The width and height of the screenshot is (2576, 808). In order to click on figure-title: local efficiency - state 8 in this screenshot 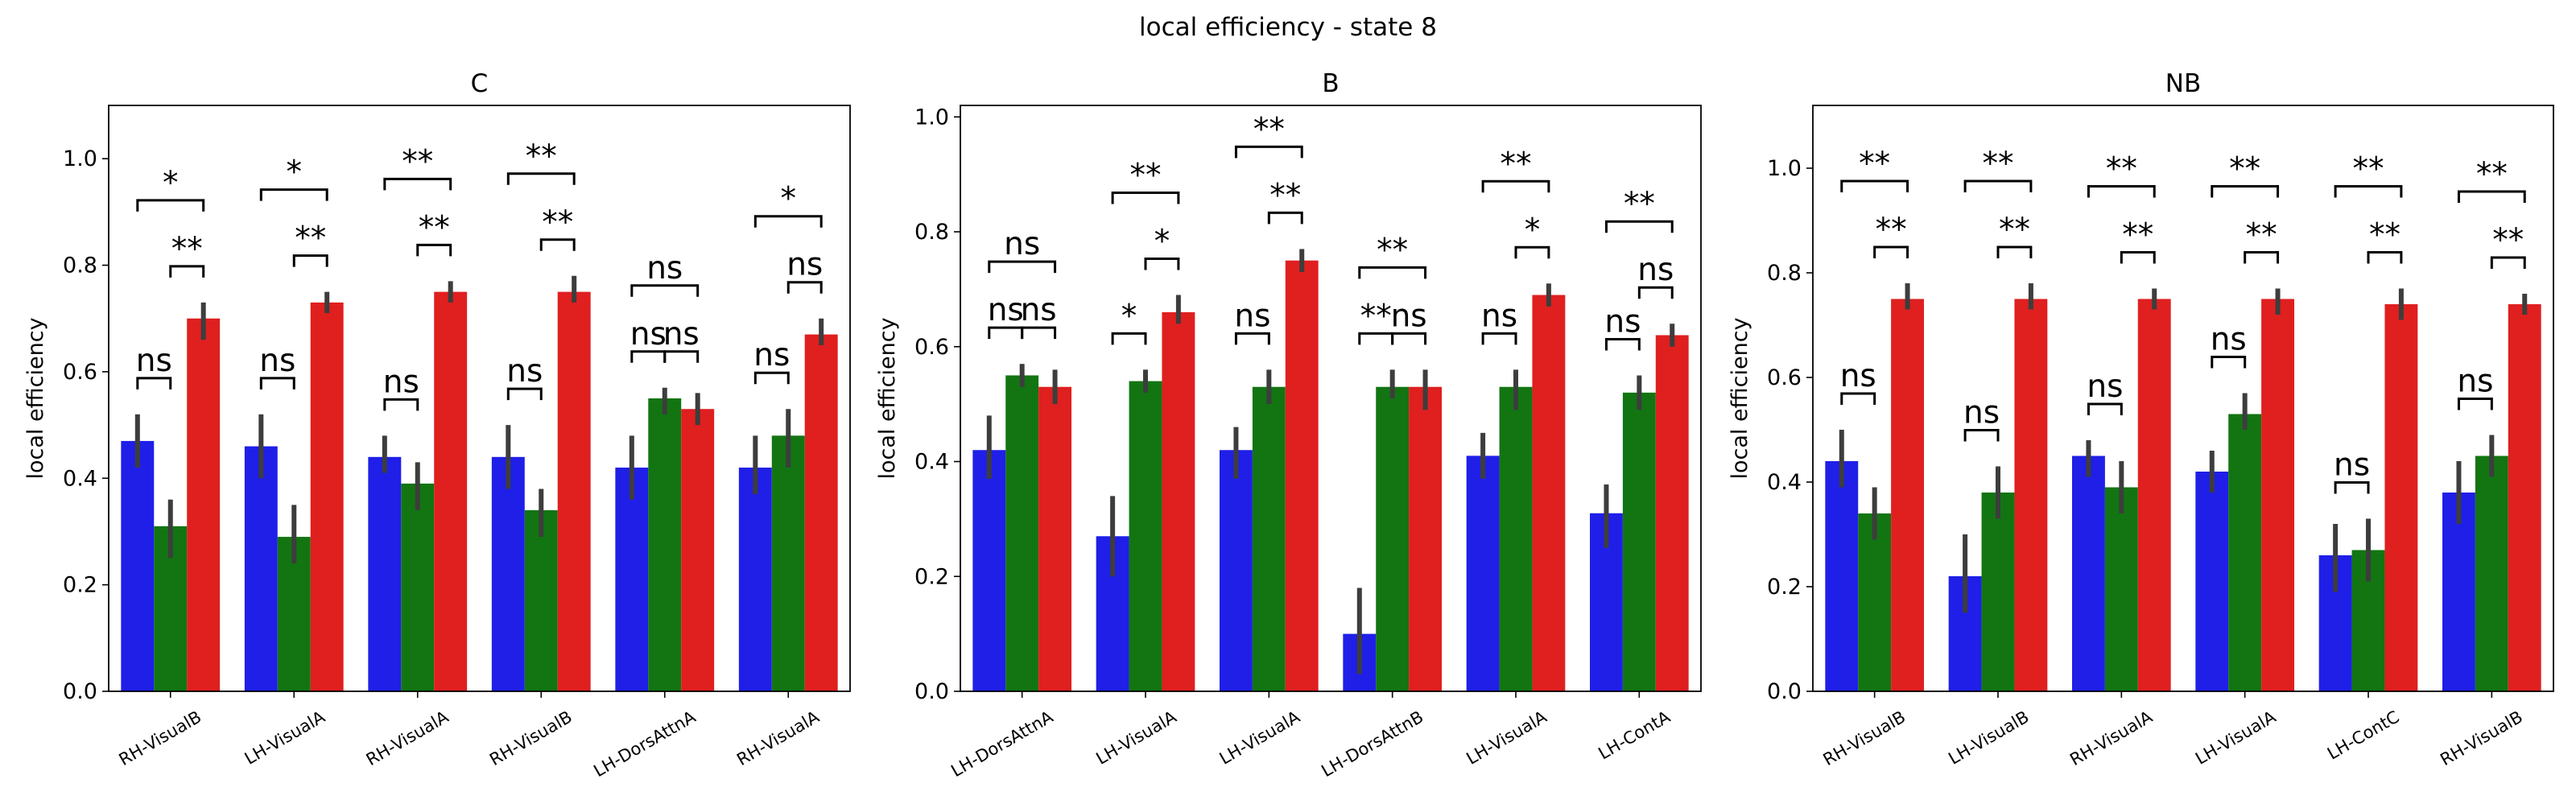, I will do `click(1288, 27)`.